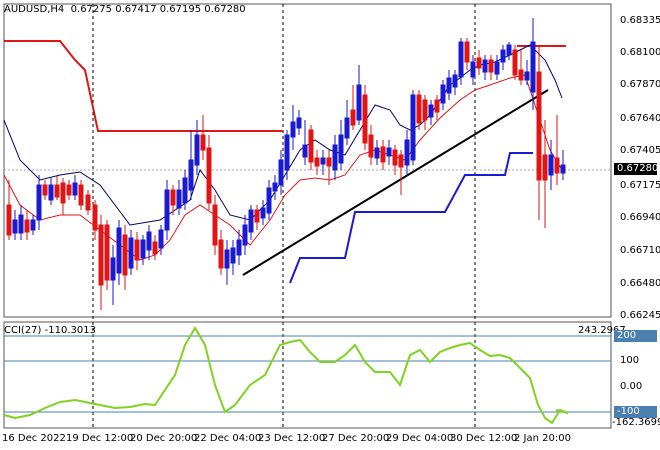 This screenshot has height=450, width=660. Describe the element at coordinates (640, 250) in the screenshot. I see `price-tick: 0.66710` at that location.